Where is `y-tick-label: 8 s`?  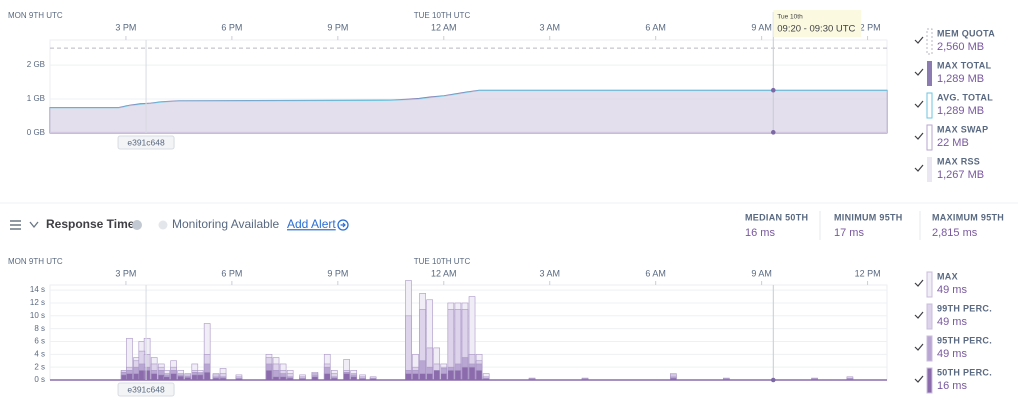 y-tick-label: 8 s is located at coordinates (39, 328).